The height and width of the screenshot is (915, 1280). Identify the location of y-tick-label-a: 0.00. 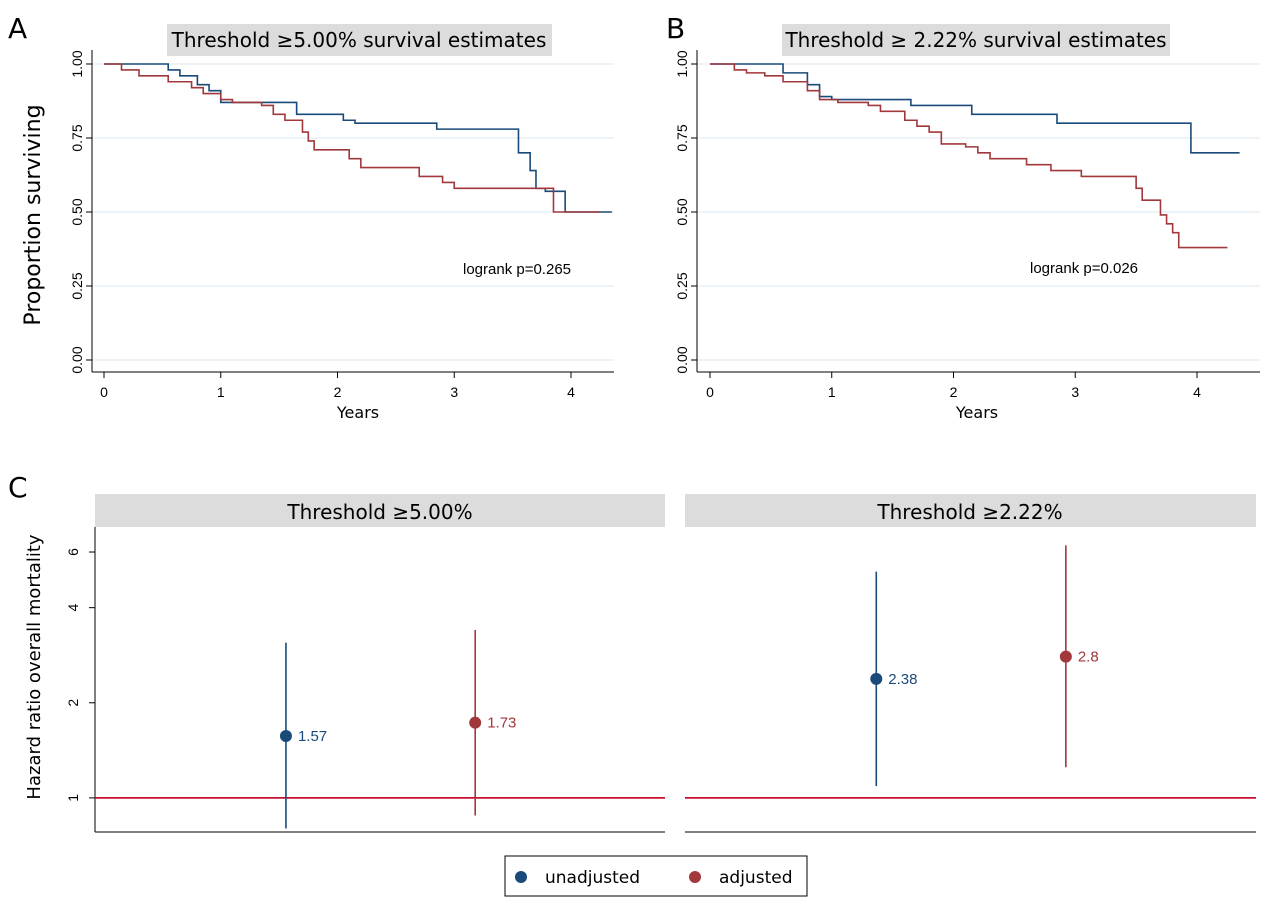
(77, 359).